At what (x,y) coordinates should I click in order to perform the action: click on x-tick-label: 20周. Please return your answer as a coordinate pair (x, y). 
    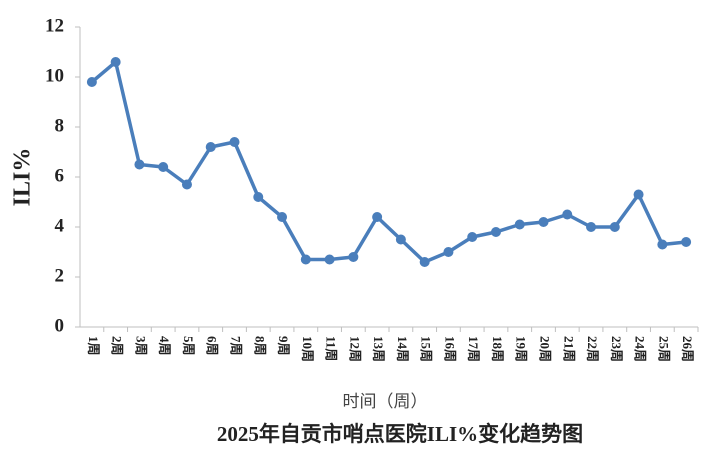
    Looking at the image, I should click on (545, 349).